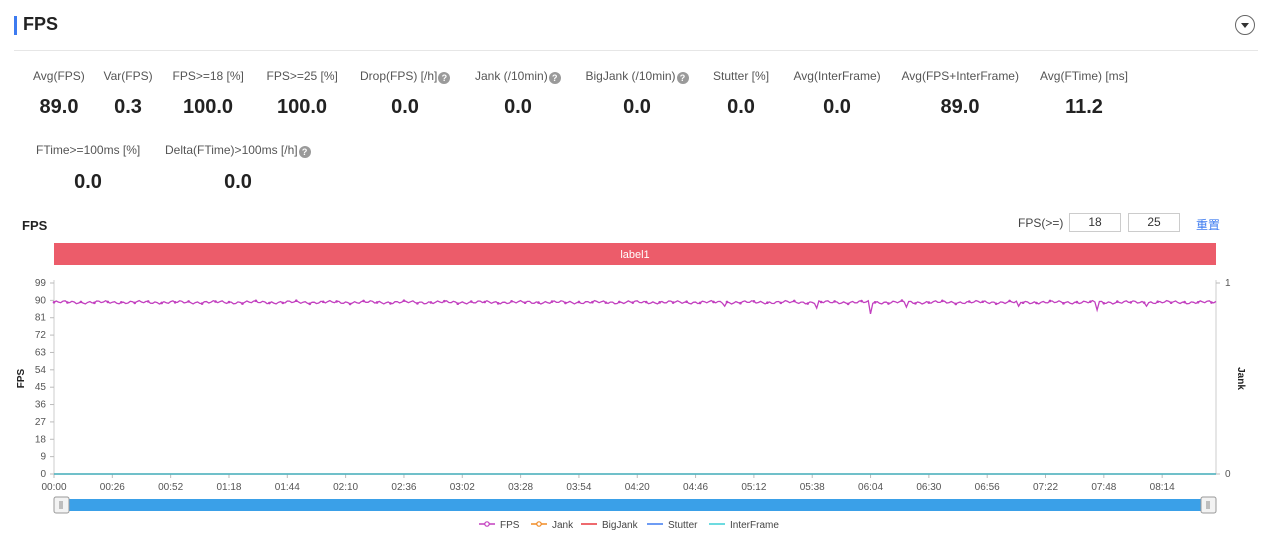 The height and width of the screenshot is (534, 1267). I want to click on y-tick-label: 27, so click(41, 422).